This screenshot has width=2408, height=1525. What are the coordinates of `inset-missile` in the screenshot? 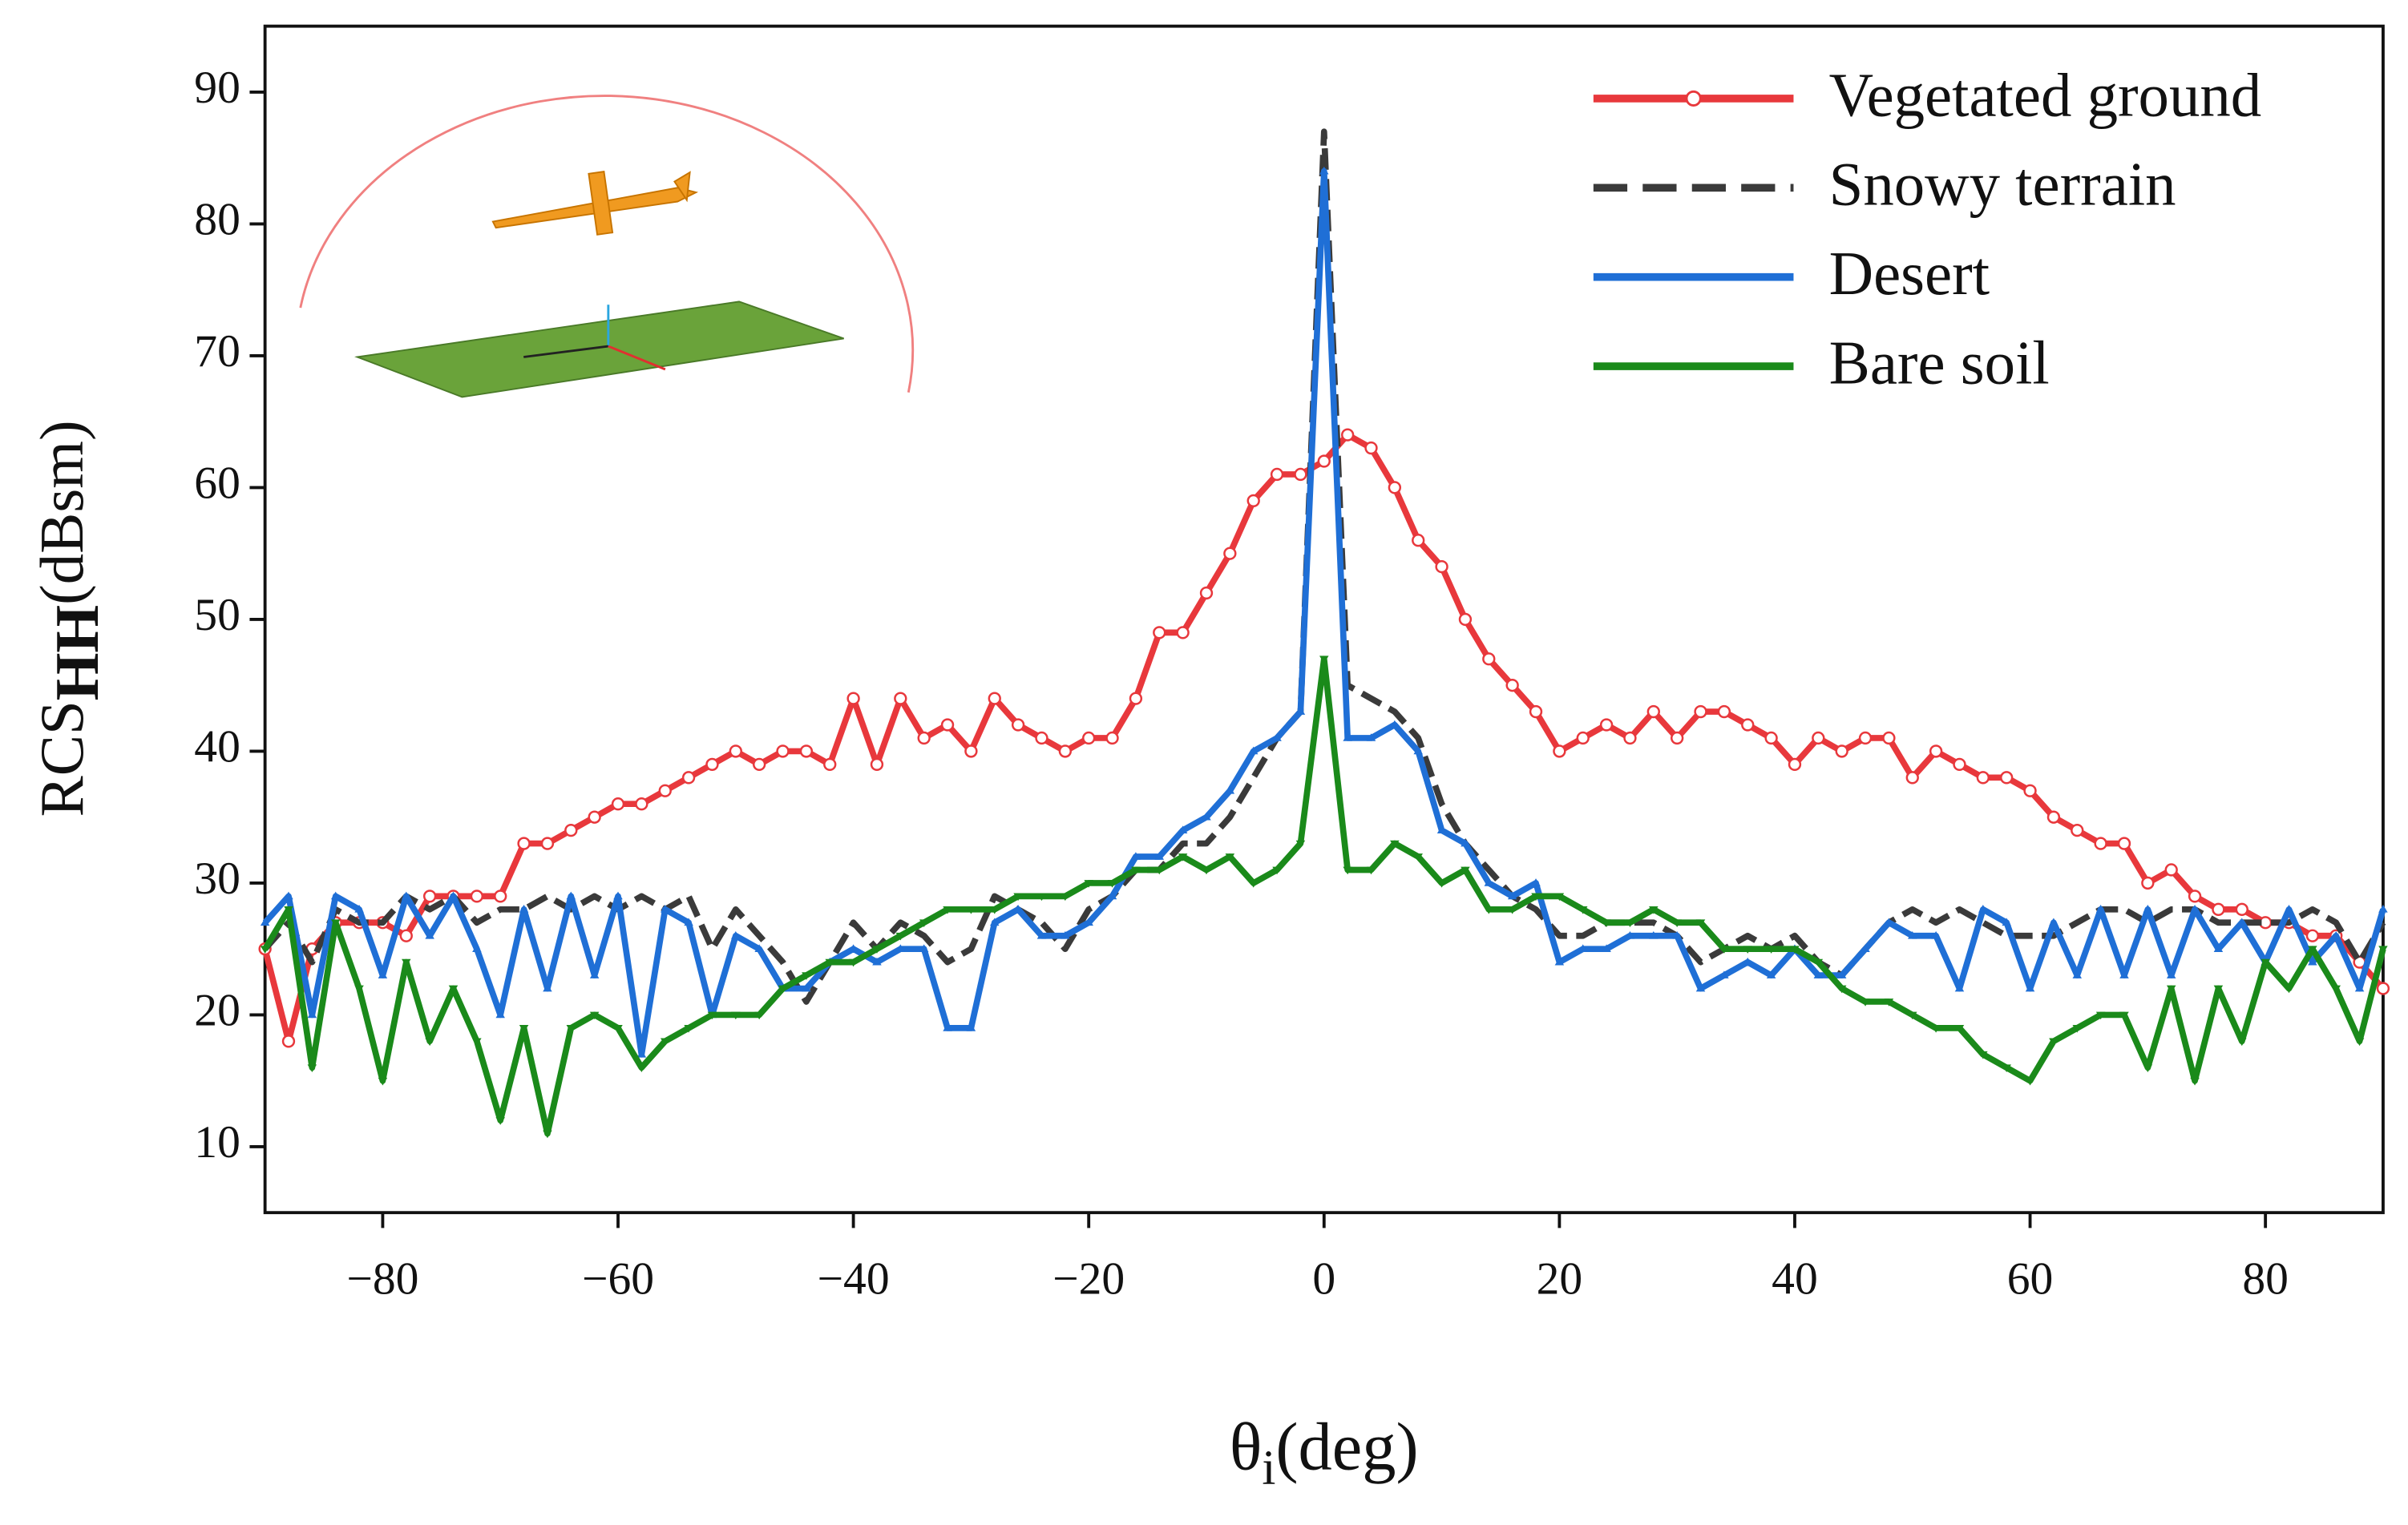 It's located at (595, 204).